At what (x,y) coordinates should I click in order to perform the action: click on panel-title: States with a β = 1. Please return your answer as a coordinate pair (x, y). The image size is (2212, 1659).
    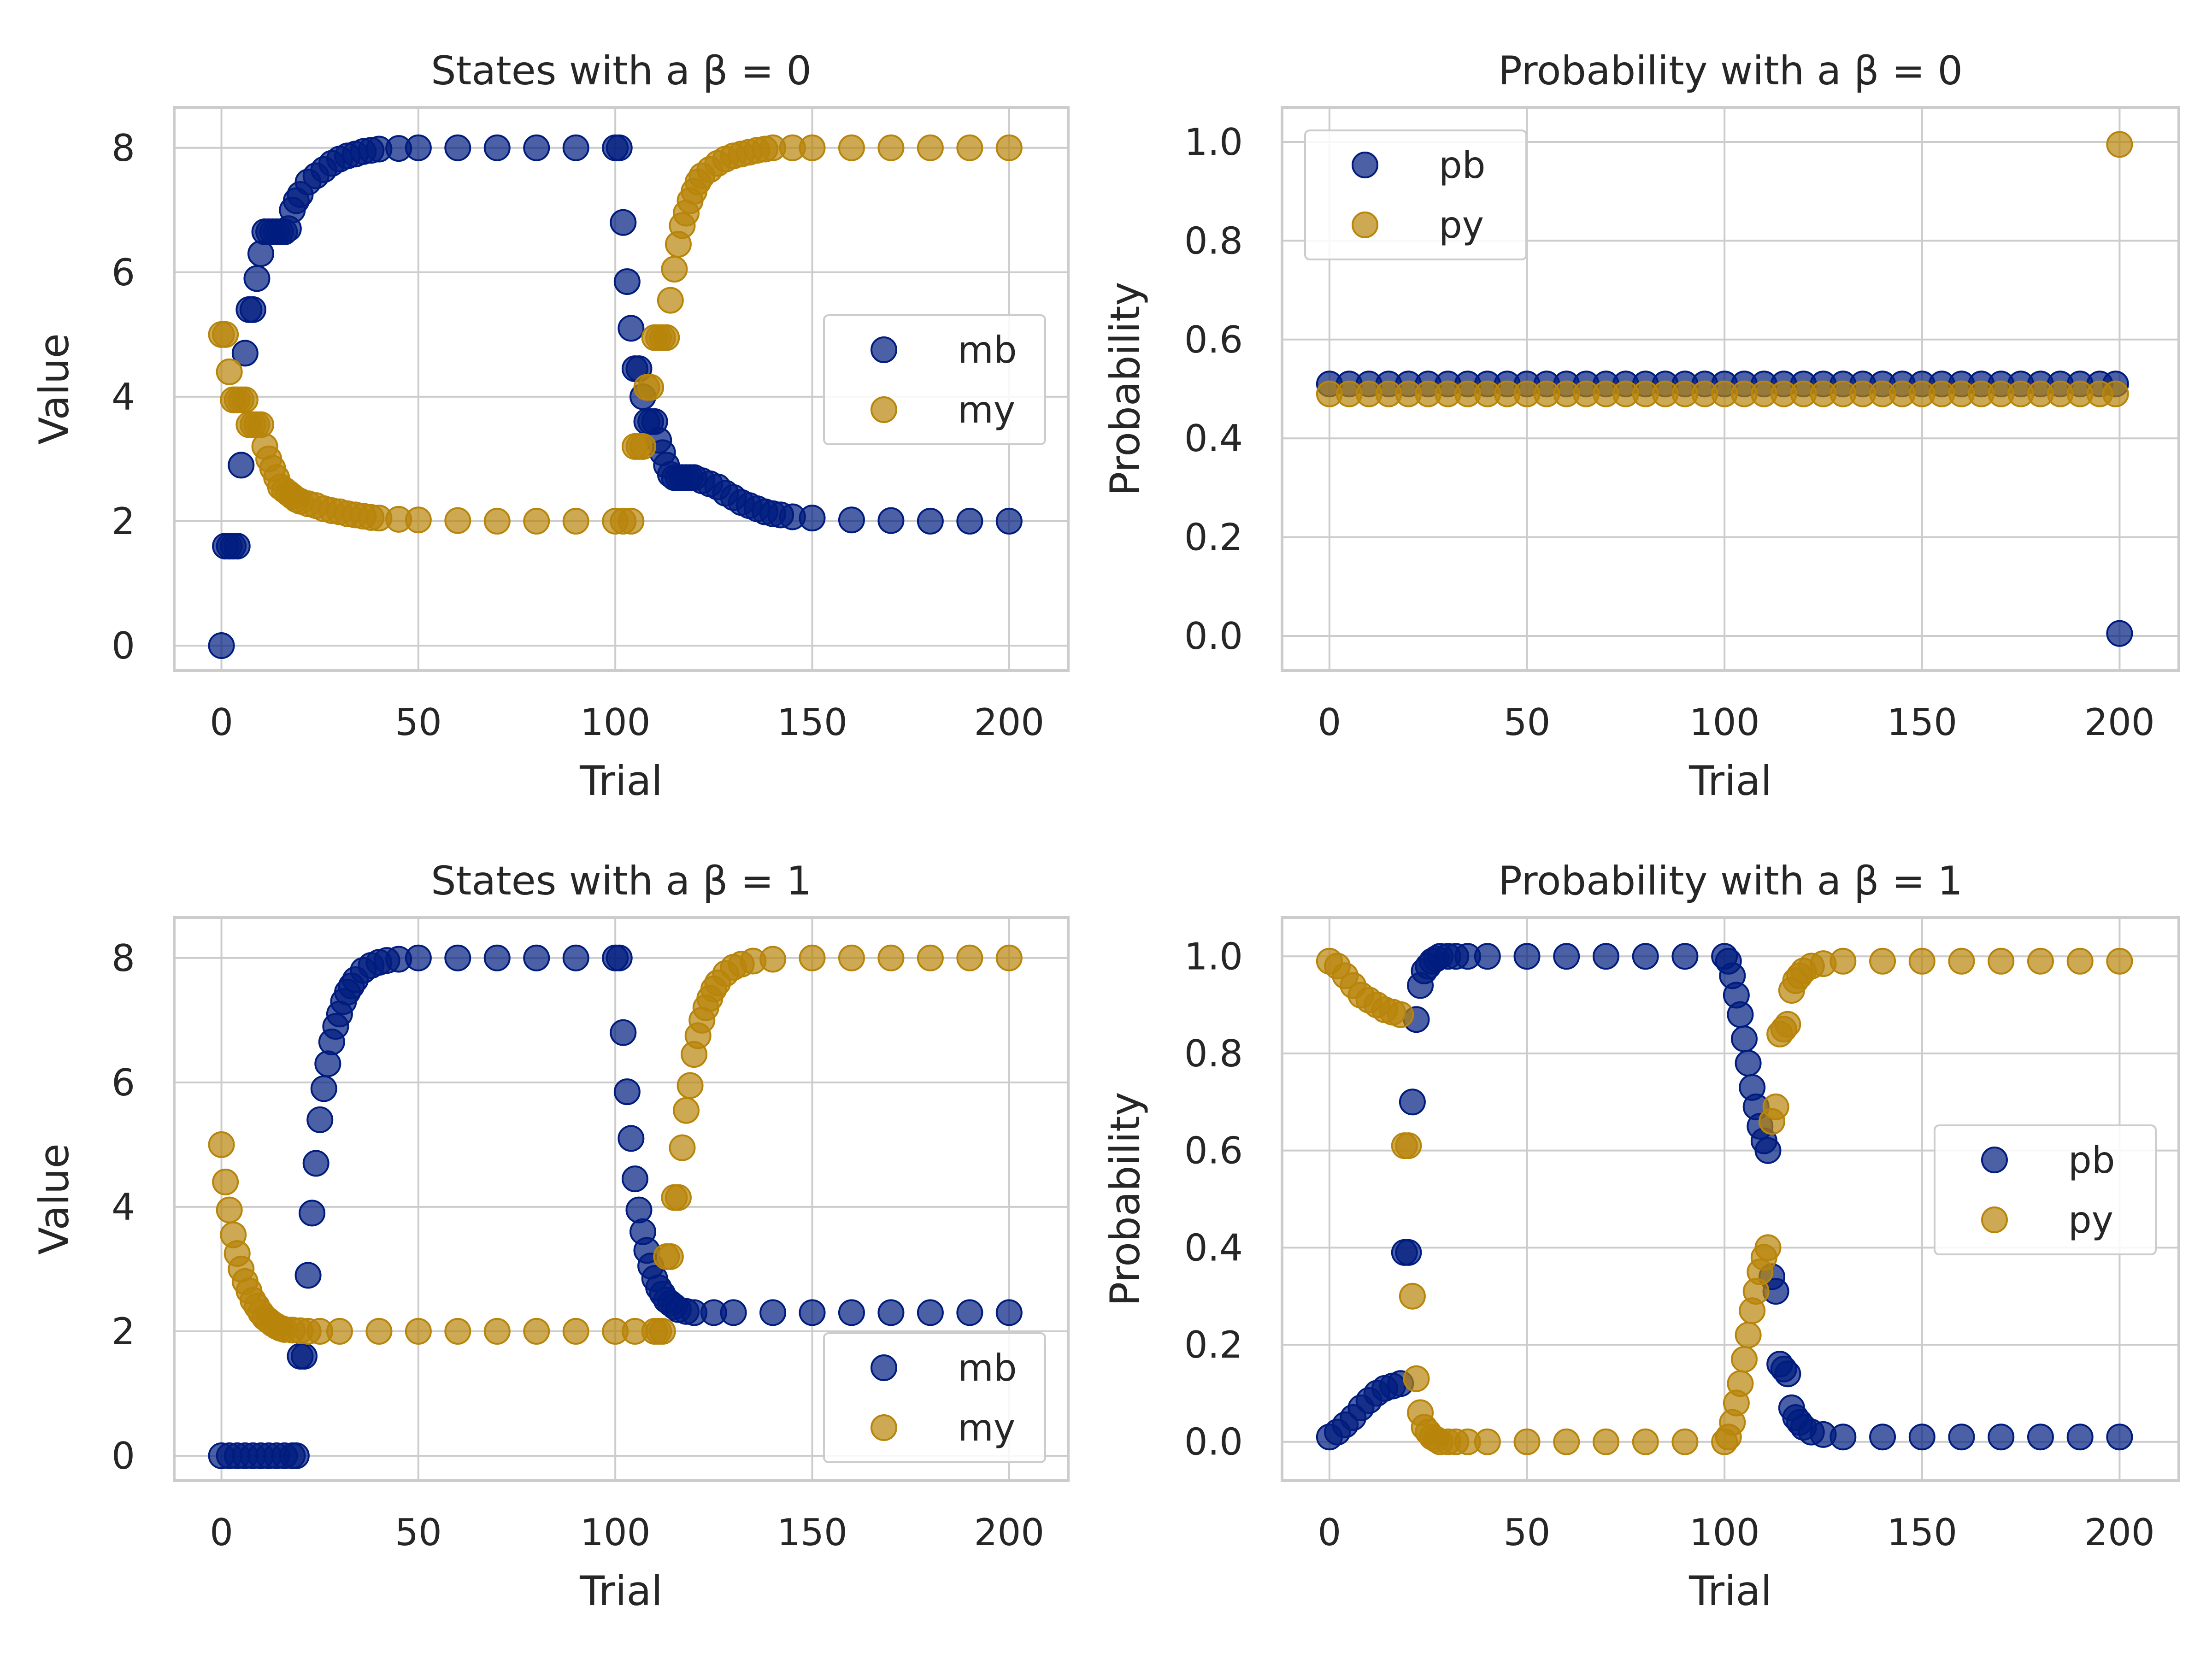
    Looking at the image, I should click on (621, 881).